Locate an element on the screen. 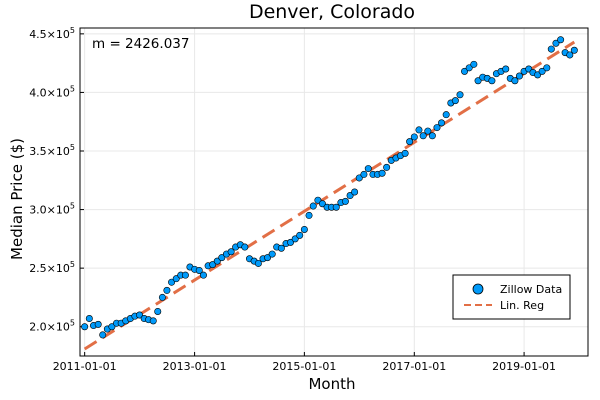 The height and width of the screenshot is (400, 600). legend-label-linreg: Lin. Reg is located at coordinates (522, 305).